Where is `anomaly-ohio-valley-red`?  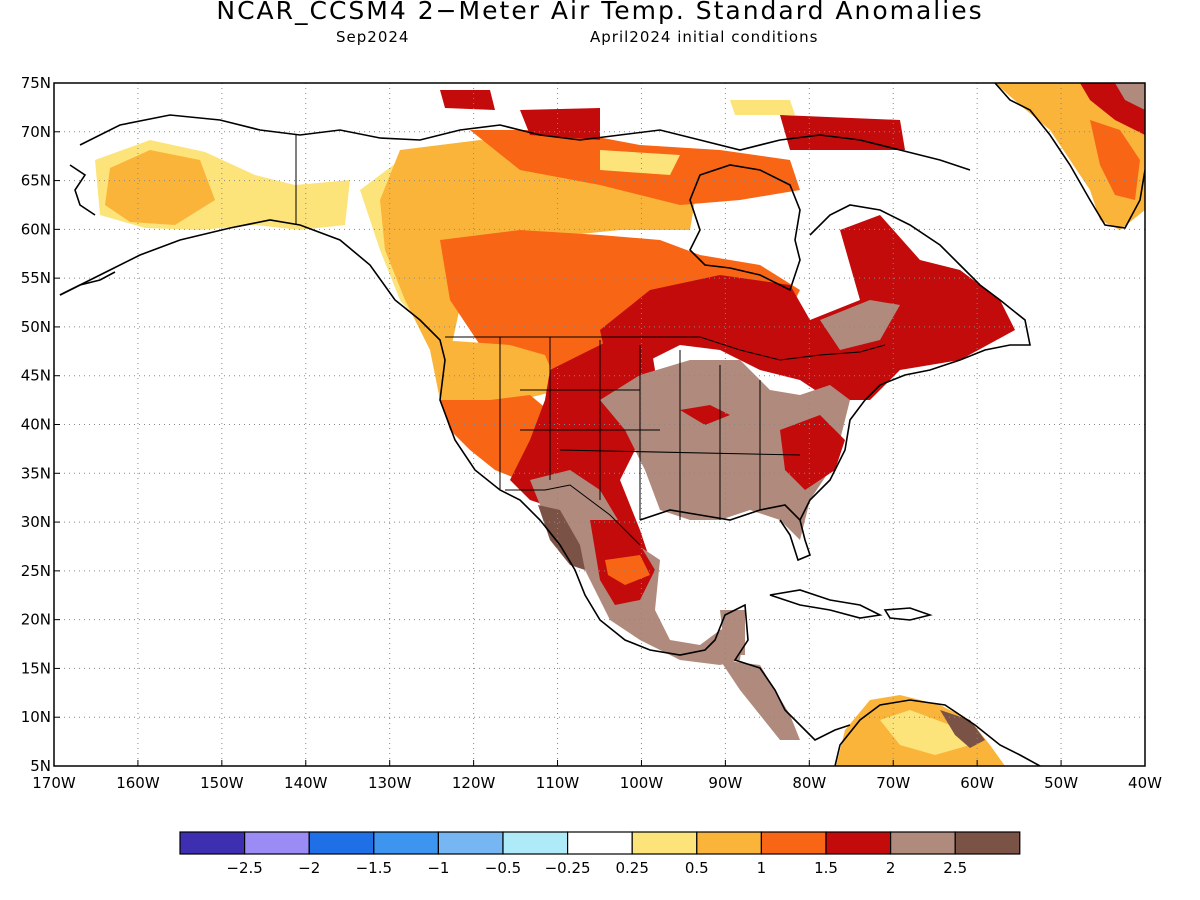
anomaly-ohio-valley-red is located at coordinates (812, 452).